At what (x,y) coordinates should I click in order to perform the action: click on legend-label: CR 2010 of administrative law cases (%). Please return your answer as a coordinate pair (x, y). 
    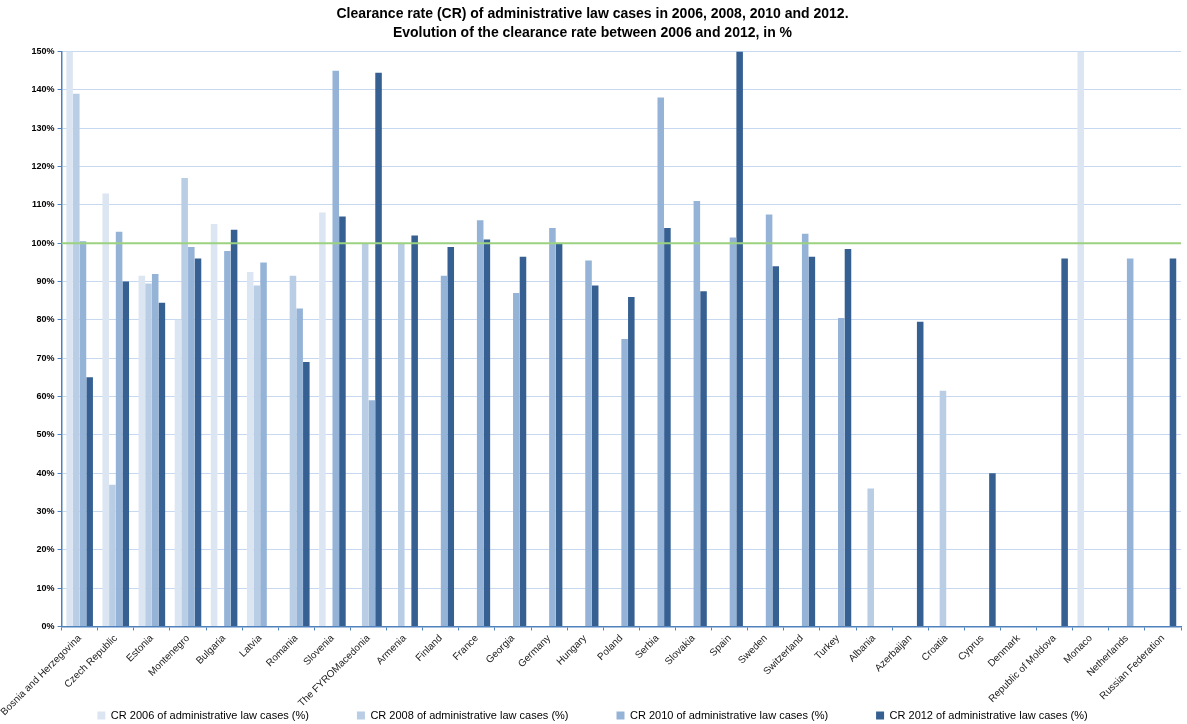
    Looking at the image, I should click on (729, 714).